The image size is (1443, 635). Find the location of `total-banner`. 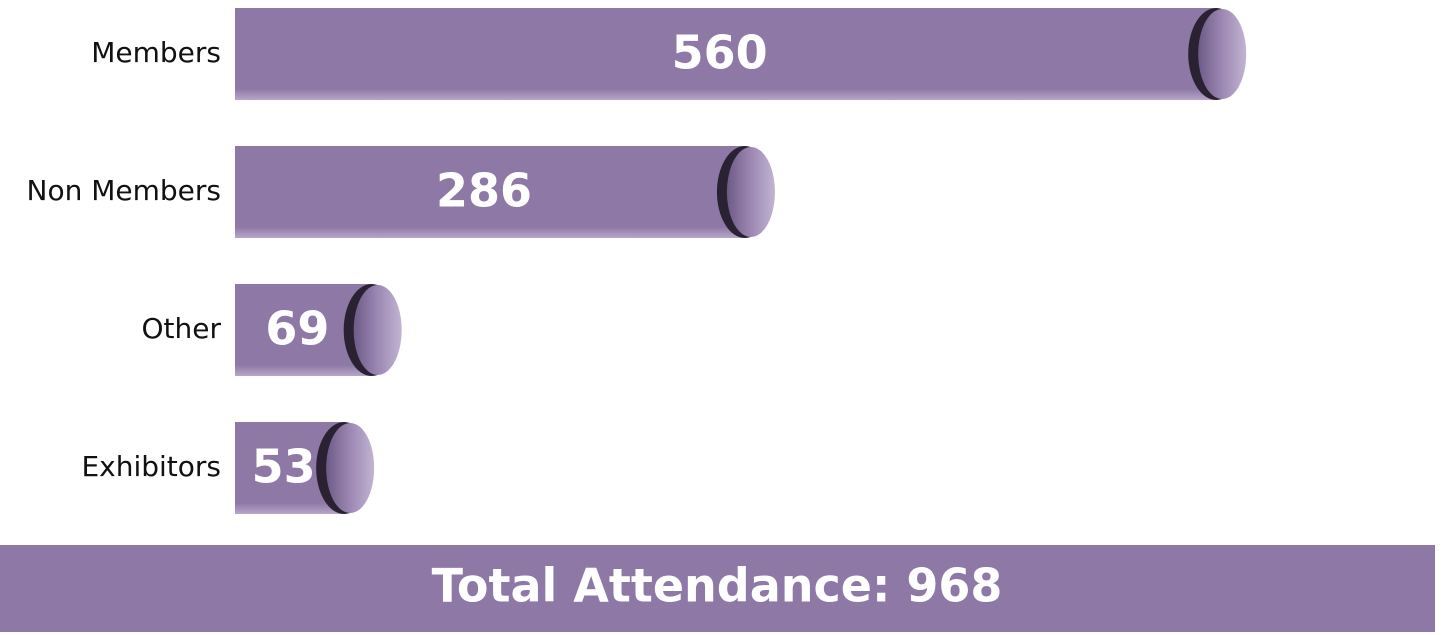

total-banner is located at coordinates (717, 588).